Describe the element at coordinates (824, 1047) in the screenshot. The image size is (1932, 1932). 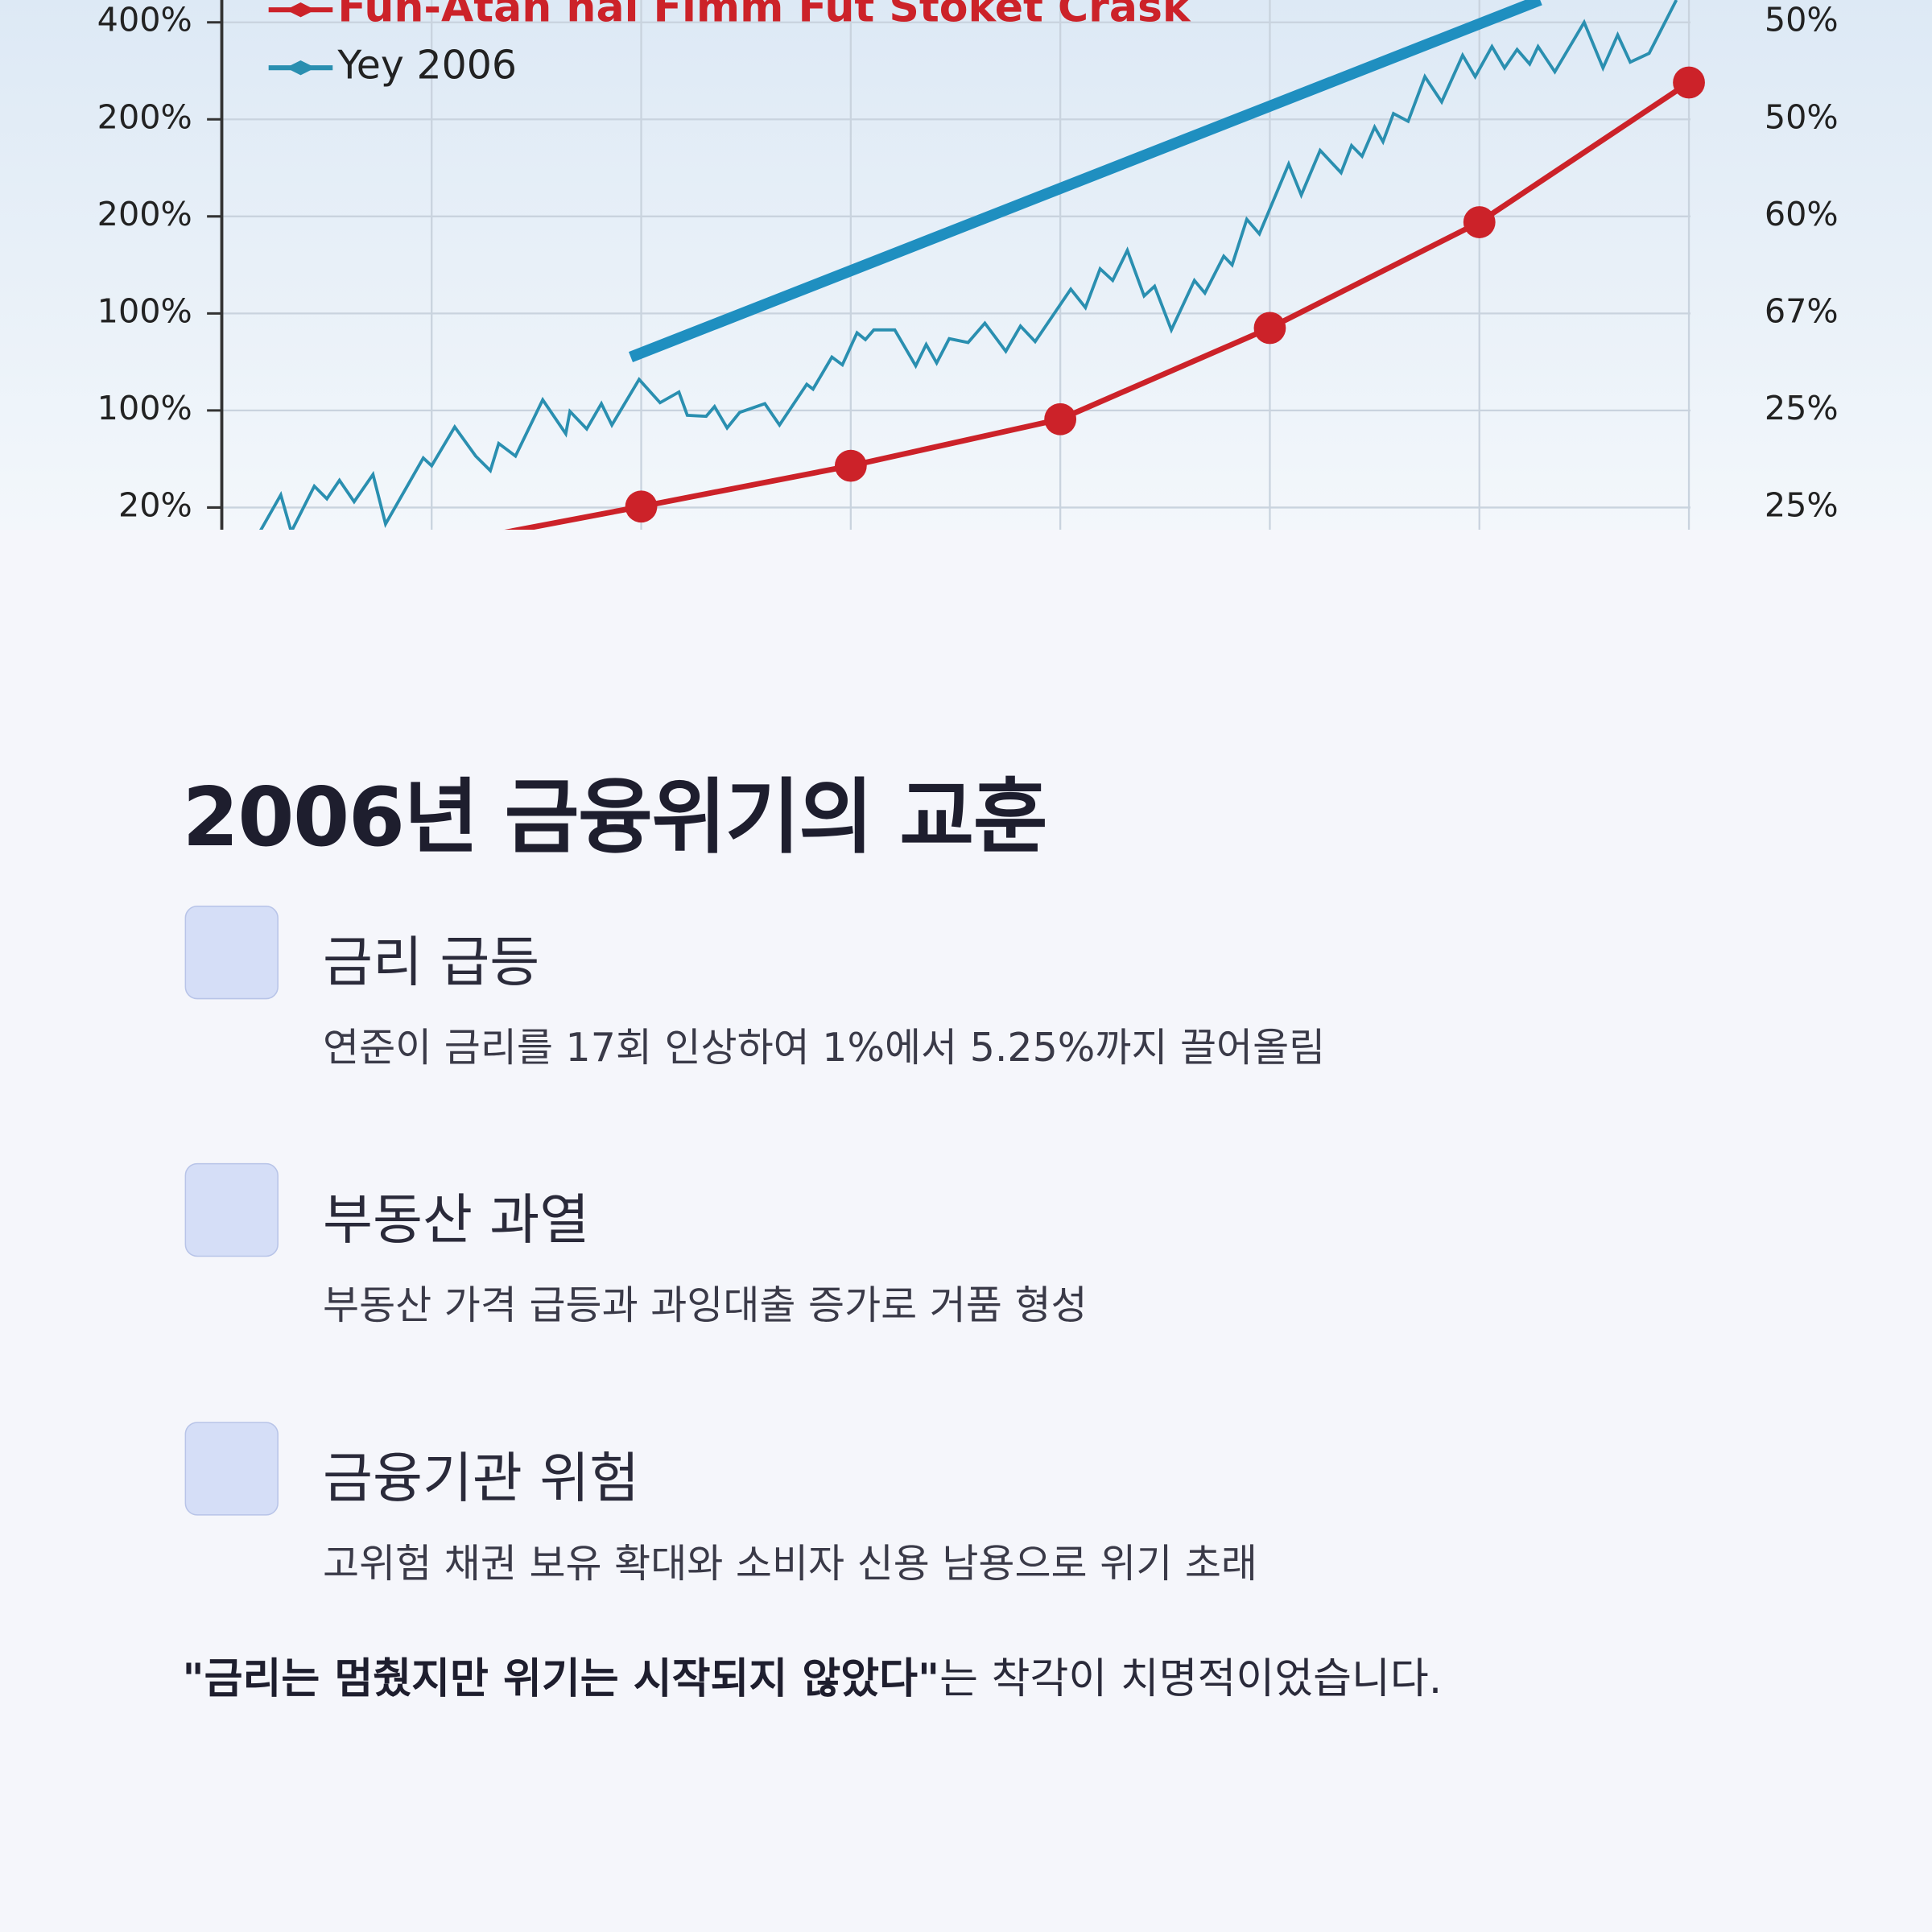
I see `item-description: 연준이 금리를 17회 인상하여 1%에서 5.25%까지 끌어올림` at that location.